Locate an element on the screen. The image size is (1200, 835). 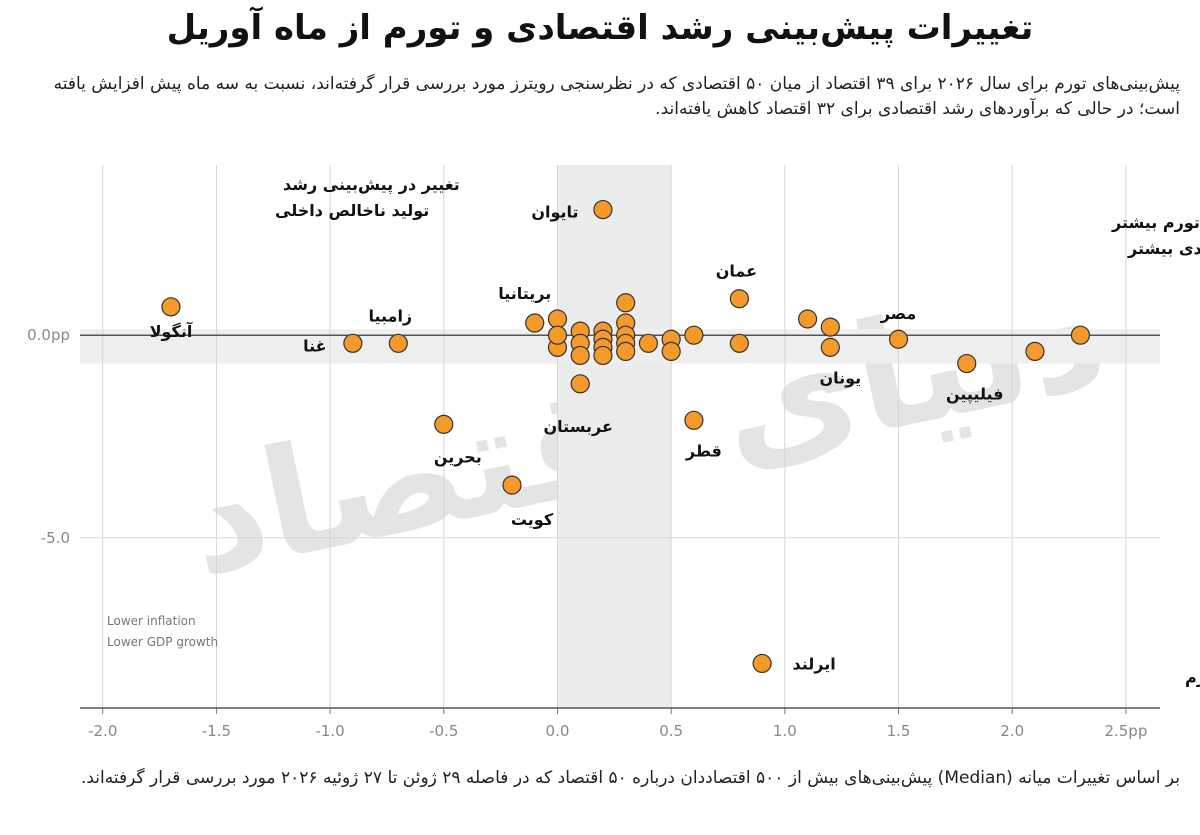
point-label: زامبیا is located at coordinates (390, 315).